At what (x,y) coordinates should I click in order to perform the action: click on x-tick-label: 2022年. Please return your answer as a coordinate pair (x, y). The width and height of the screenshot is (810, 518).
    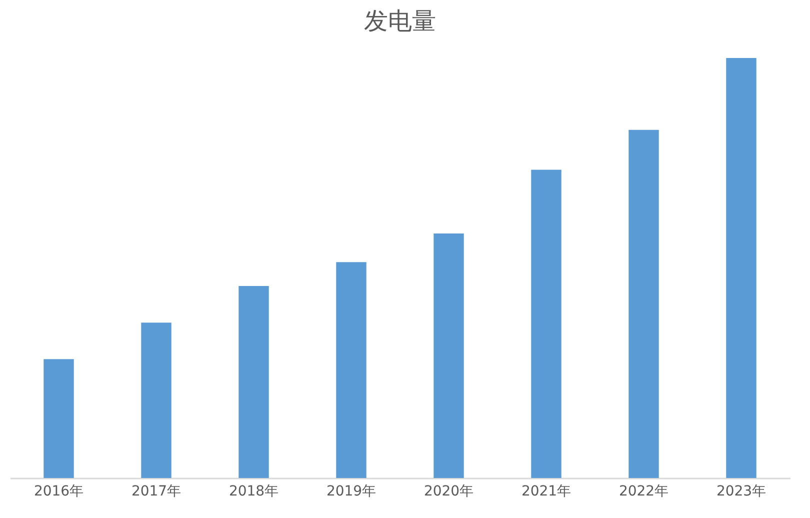
    Looking at the image, I should click on (643, 492).